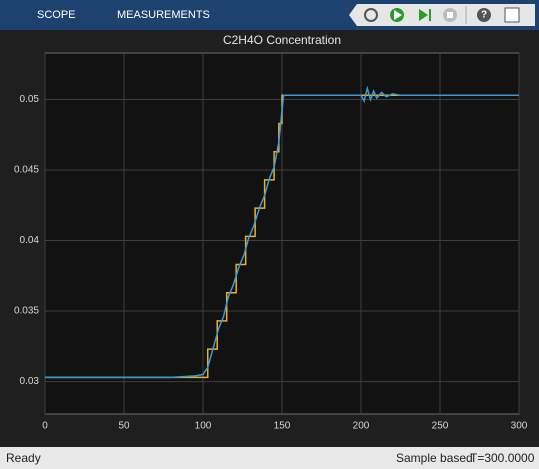  Describe the element at coordinates (203, 426) in the screenshot. I see `x-tick-label: 100` at that location.